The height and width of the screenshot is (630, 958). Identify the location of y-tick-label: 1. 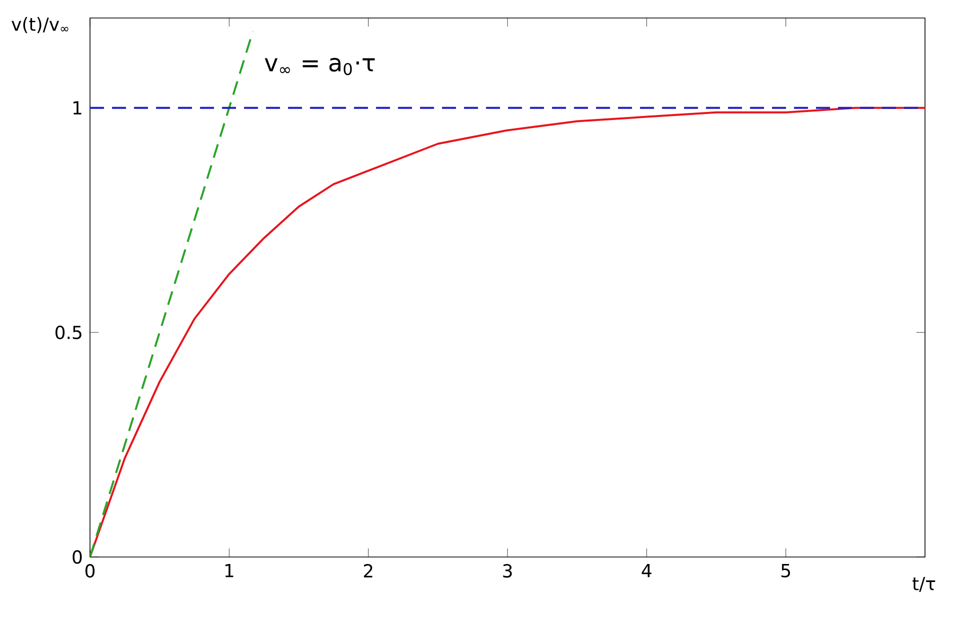
(77, 107).